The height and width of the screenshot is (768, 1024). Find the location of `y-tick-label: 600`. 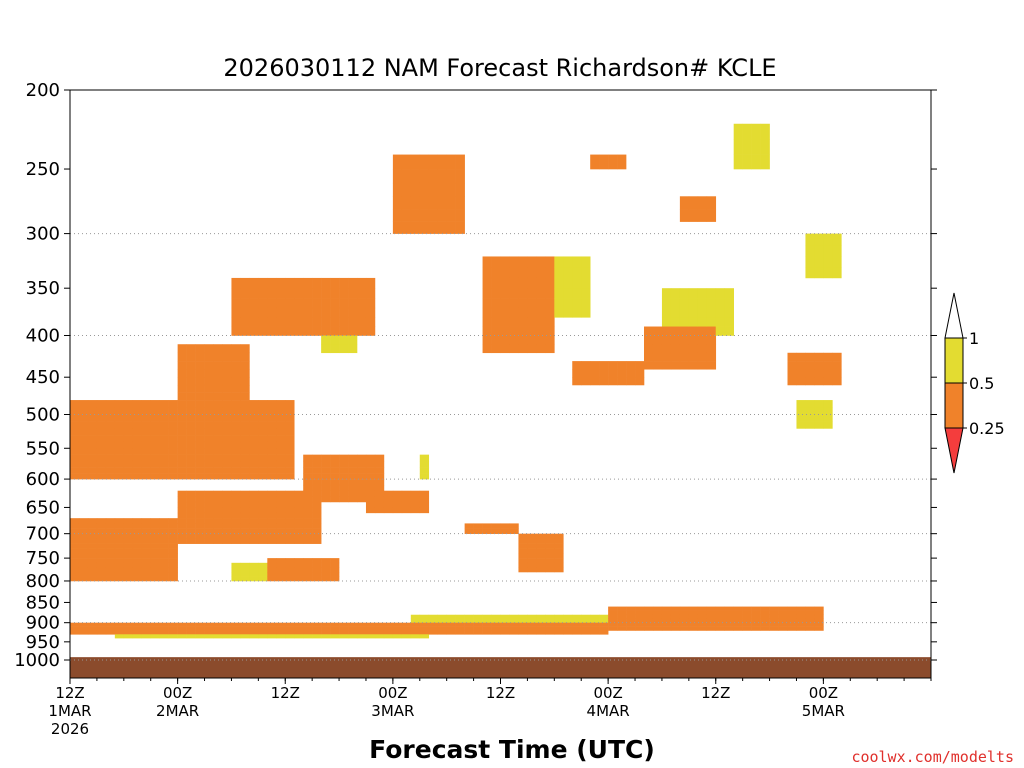

y-tick-label: 600 is located at coordinates (43, 479).